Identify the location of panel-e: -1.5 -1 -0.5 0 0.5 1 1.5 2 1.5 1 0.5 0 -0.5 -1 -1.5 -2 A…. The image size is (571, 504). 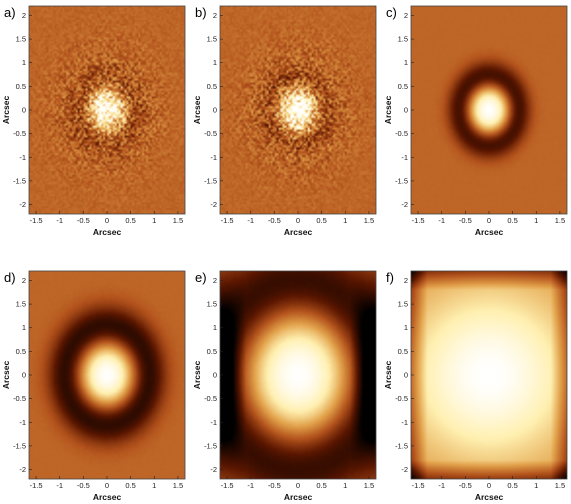
(284, 386).